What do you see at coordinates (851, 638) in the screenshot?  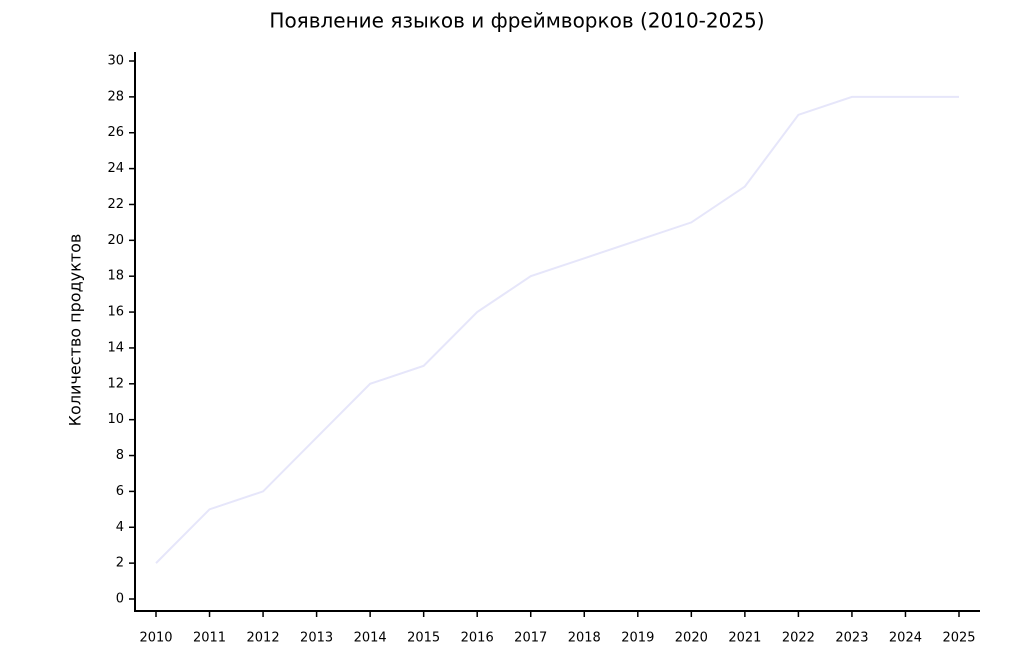 I see `x-tick-label: 2023` at bounding box center [851, 638].